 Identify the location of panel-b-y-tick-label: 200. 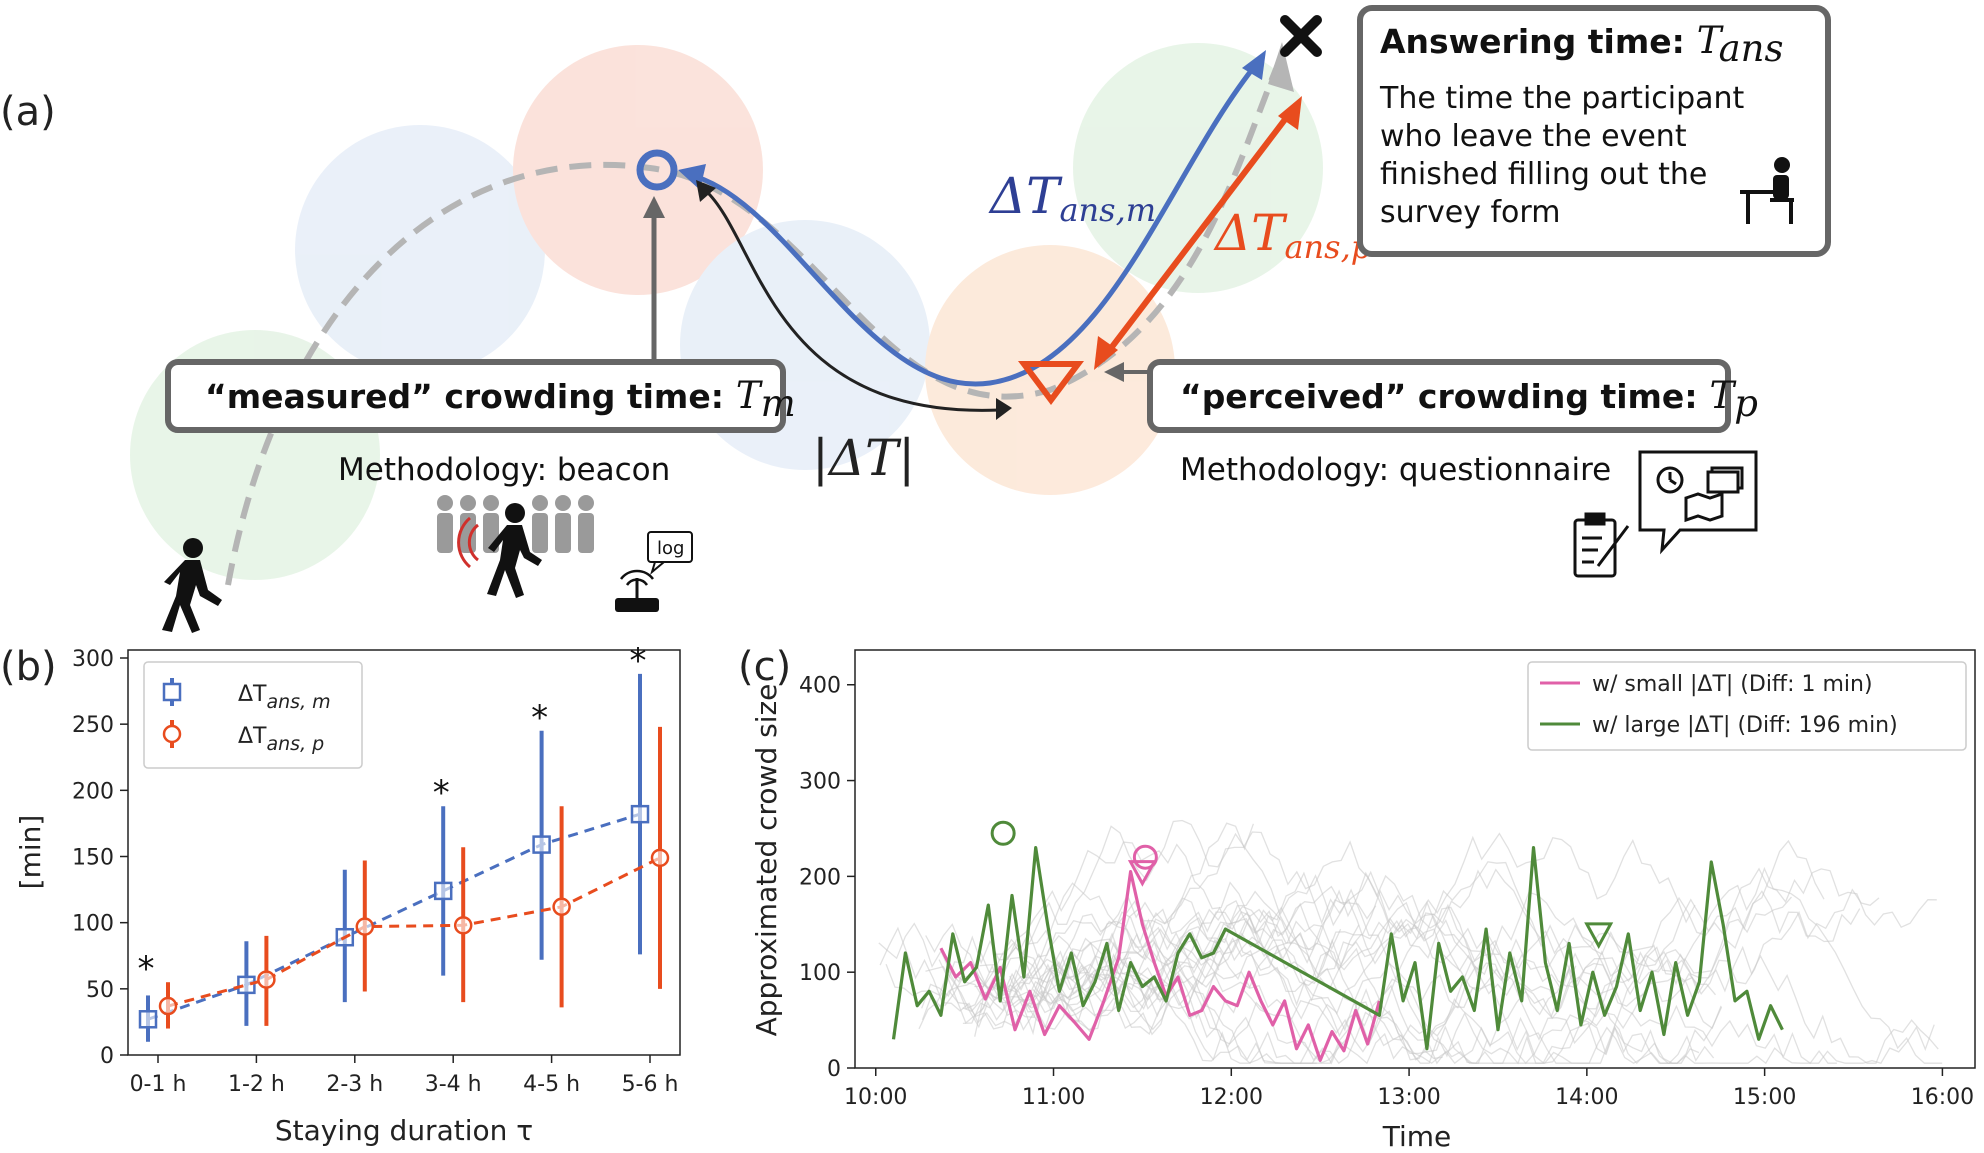
(93, 791).